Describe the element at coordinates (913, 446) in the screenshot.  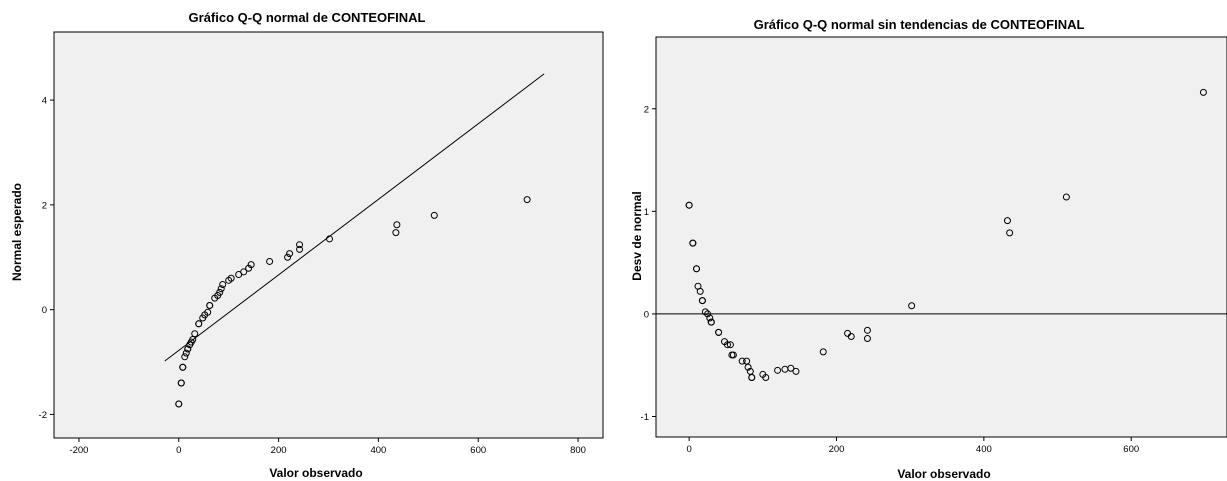
I see `x-axis: 0 200 400 600` at that location.